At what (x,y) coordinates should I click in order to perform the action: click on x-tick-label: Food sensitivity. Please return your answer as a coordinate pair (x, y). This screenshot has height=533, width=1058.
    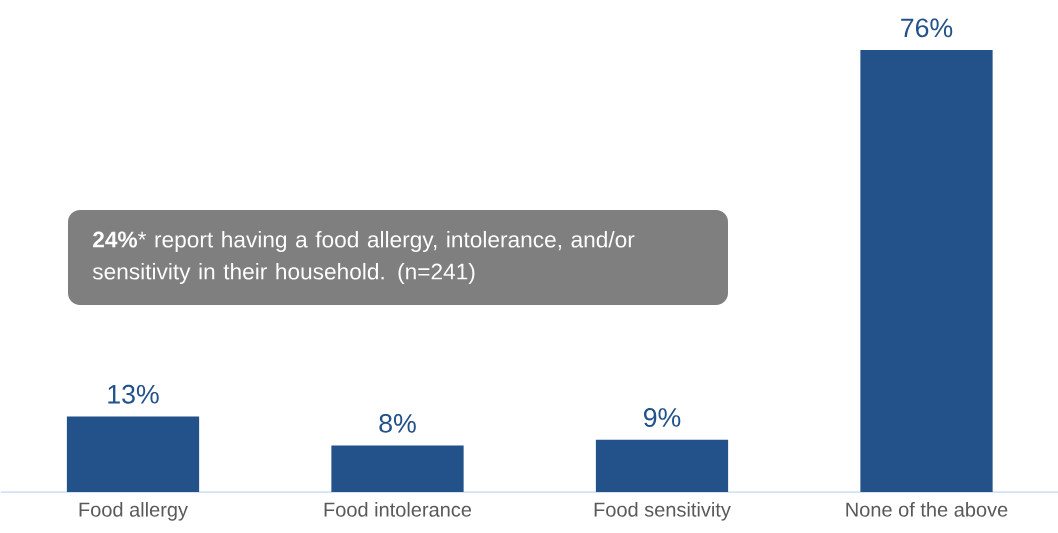
    Looking at the image, I should click on (662, 511).